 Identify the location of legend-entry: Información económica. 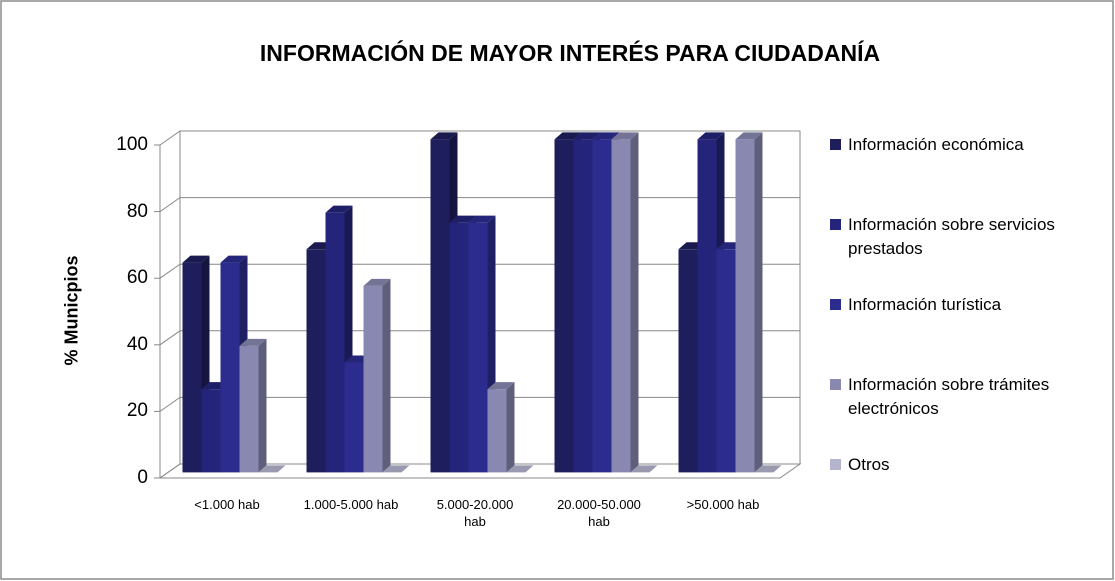
(972, 145).